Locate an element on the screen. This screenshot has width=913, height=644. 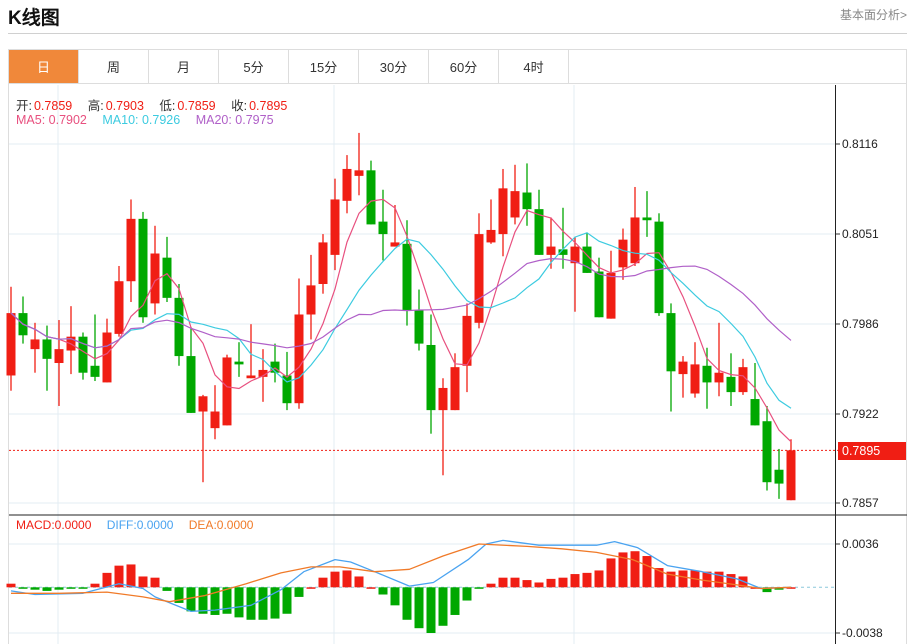
period-tabs: 日 周 月 5分 15分 30分 60分 4时 is located at coordinates (457, 66).